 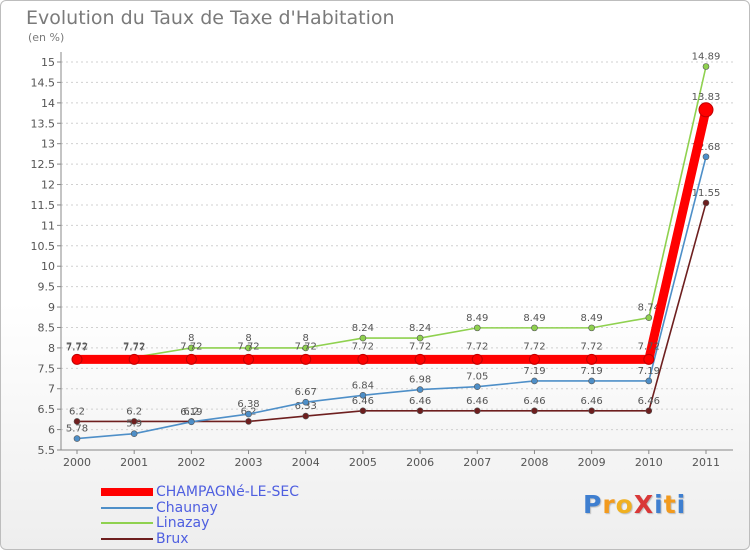 I want to click on legend-label: Linazay, so click(x=183, y=523).